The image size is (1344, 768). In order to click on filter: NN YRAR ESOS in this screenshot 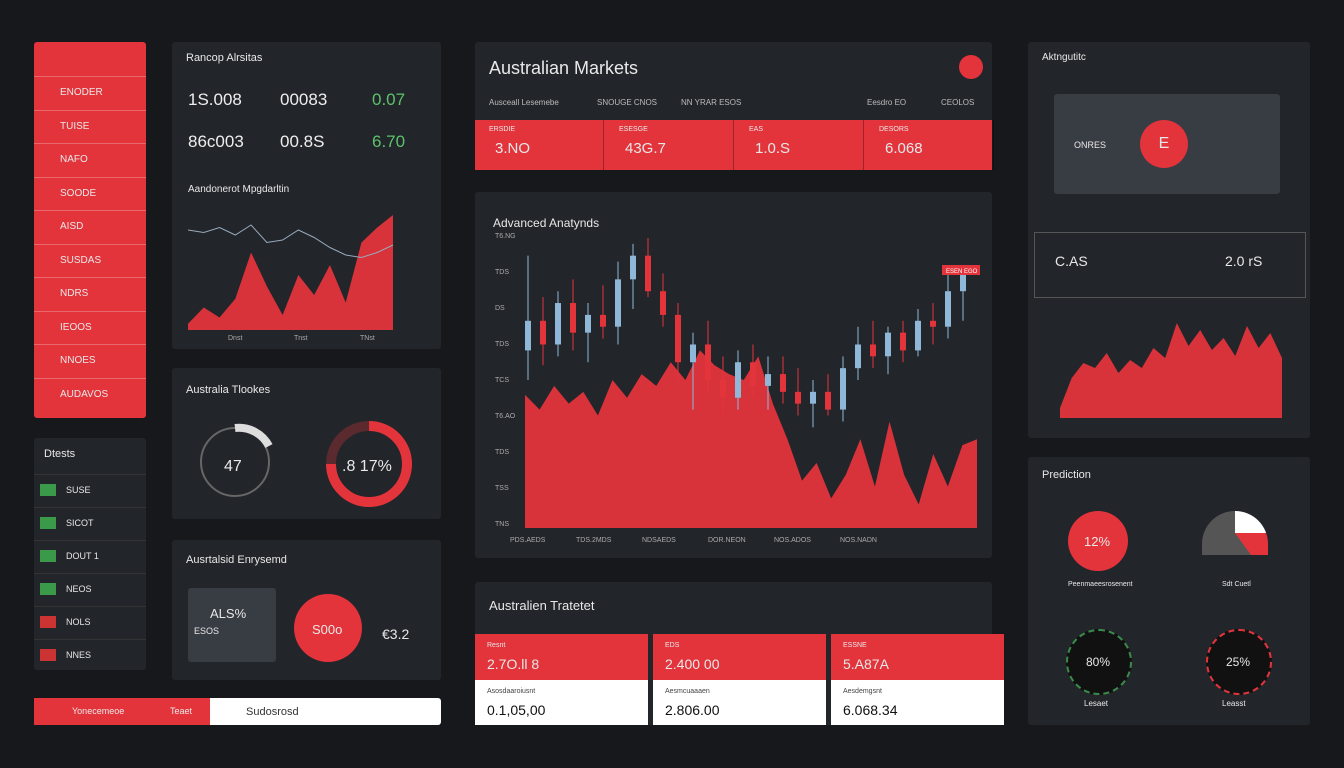, I will do `click(711, 102)`.